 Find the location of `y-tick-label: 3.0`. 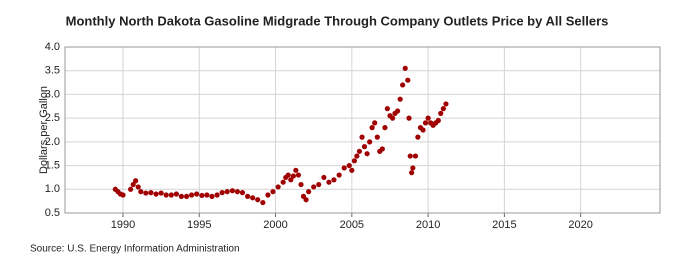

y-tick-label: 3.0 is located at coordinates (52, 94).